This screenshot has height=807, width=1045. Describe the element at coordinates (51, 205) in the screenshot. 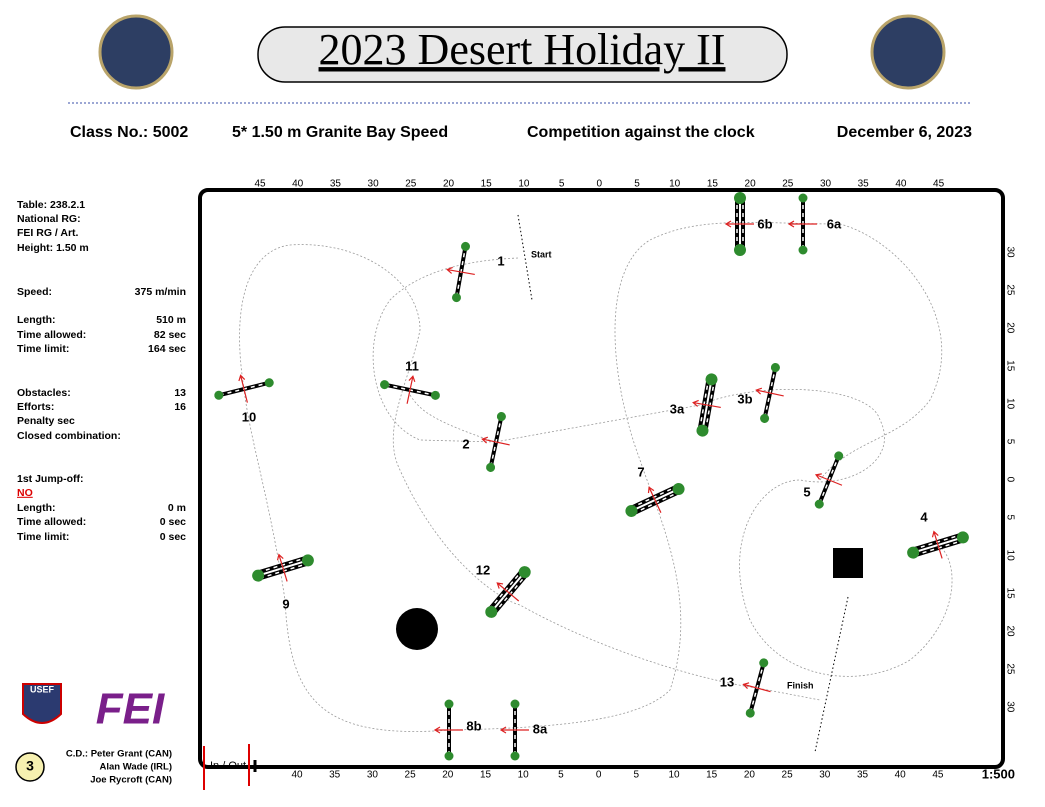

I see `info-label: Table: 238.2.1` at that location.